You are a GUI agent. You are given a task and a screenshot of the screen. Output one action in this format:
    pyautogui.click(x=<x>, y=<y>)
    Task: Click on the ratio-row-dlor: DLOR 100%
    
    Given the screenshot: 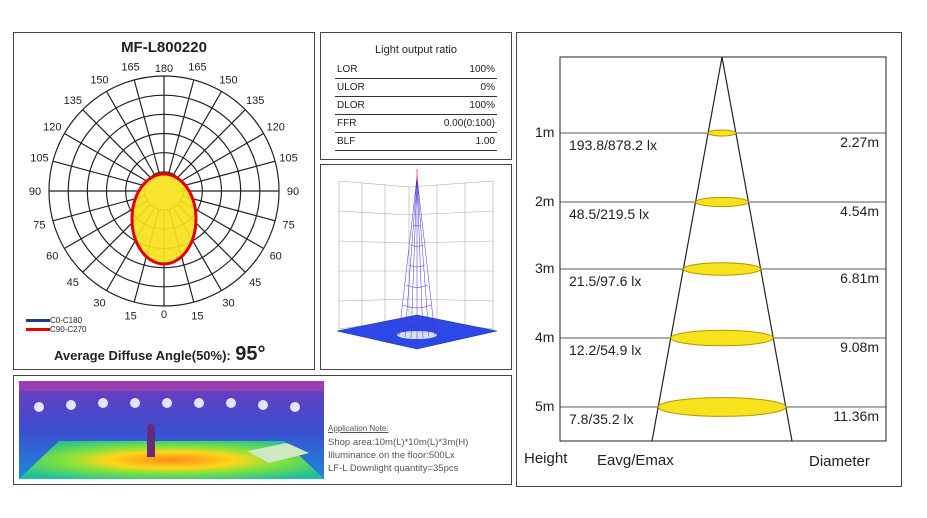 What is the action you would take?
    pyautogui.click(x=416, y=106)
    